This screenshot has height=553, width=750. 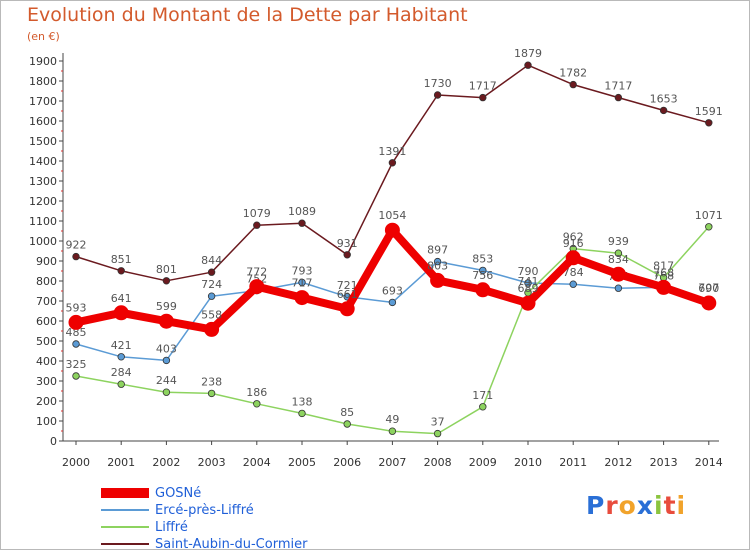 What do you see at coordinates (212, 462) in the screenshot?
I see `x-tick-label: 2003` at bounding box center [212, 462].